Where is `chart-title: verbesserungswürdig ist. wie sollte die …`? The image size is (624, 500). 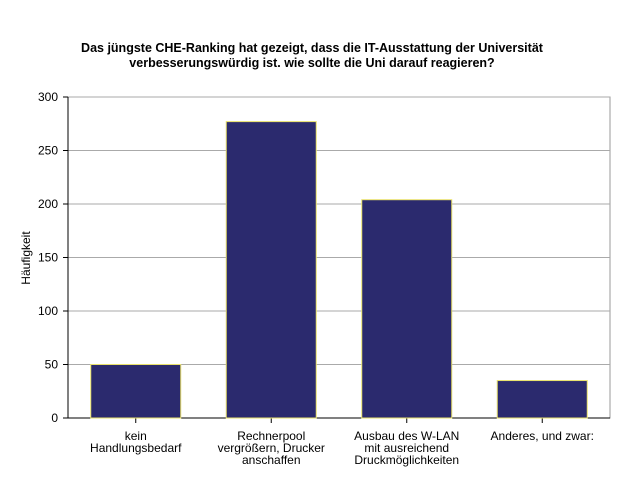
chart-title: verbesserungswürdig ist. wie sollte die … is located at coordinates (311, 63).